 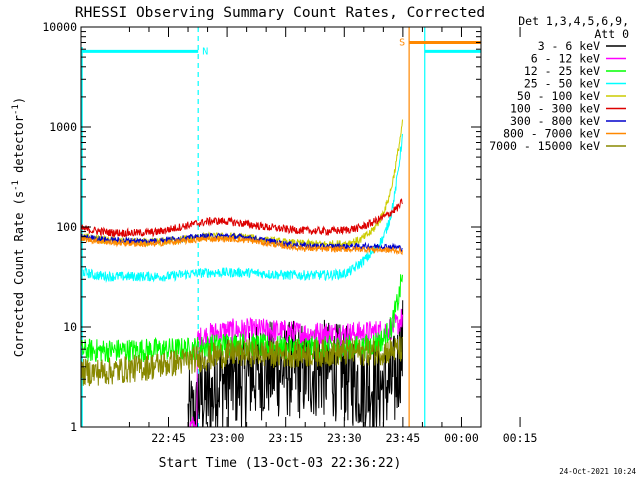 What do you see at coordinates (66, 227) in the screenshot?
I see `y-tick-label: 100` at bounding box center [66, 227].